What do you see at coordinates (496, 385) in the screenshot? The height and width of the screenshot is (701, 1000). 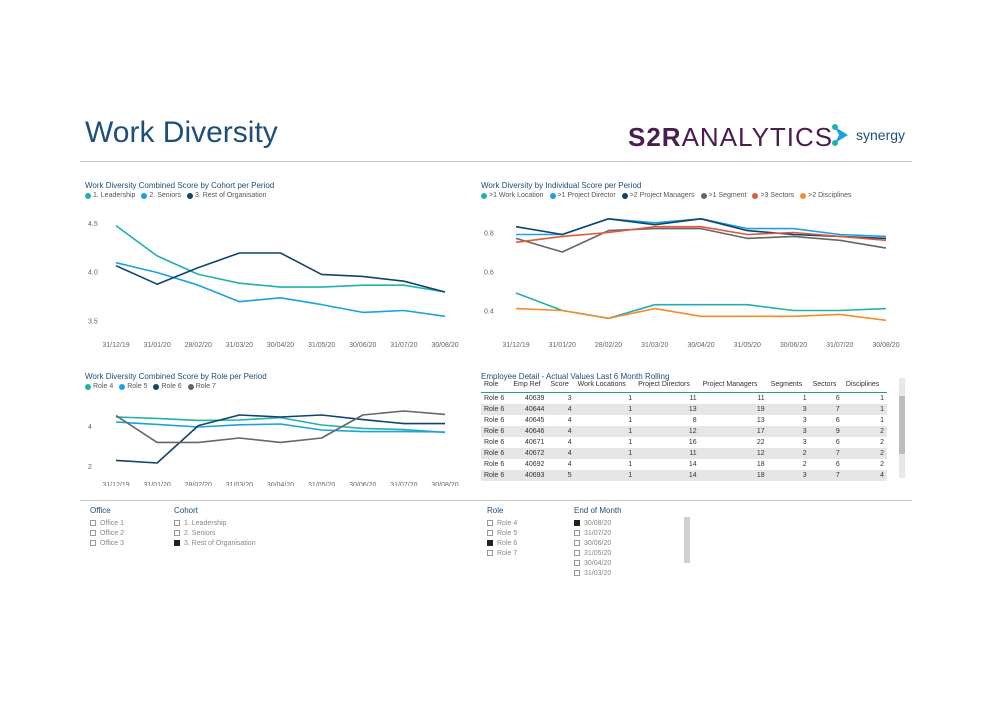 I see `column-header: Role` at bounding box center [496, 385].